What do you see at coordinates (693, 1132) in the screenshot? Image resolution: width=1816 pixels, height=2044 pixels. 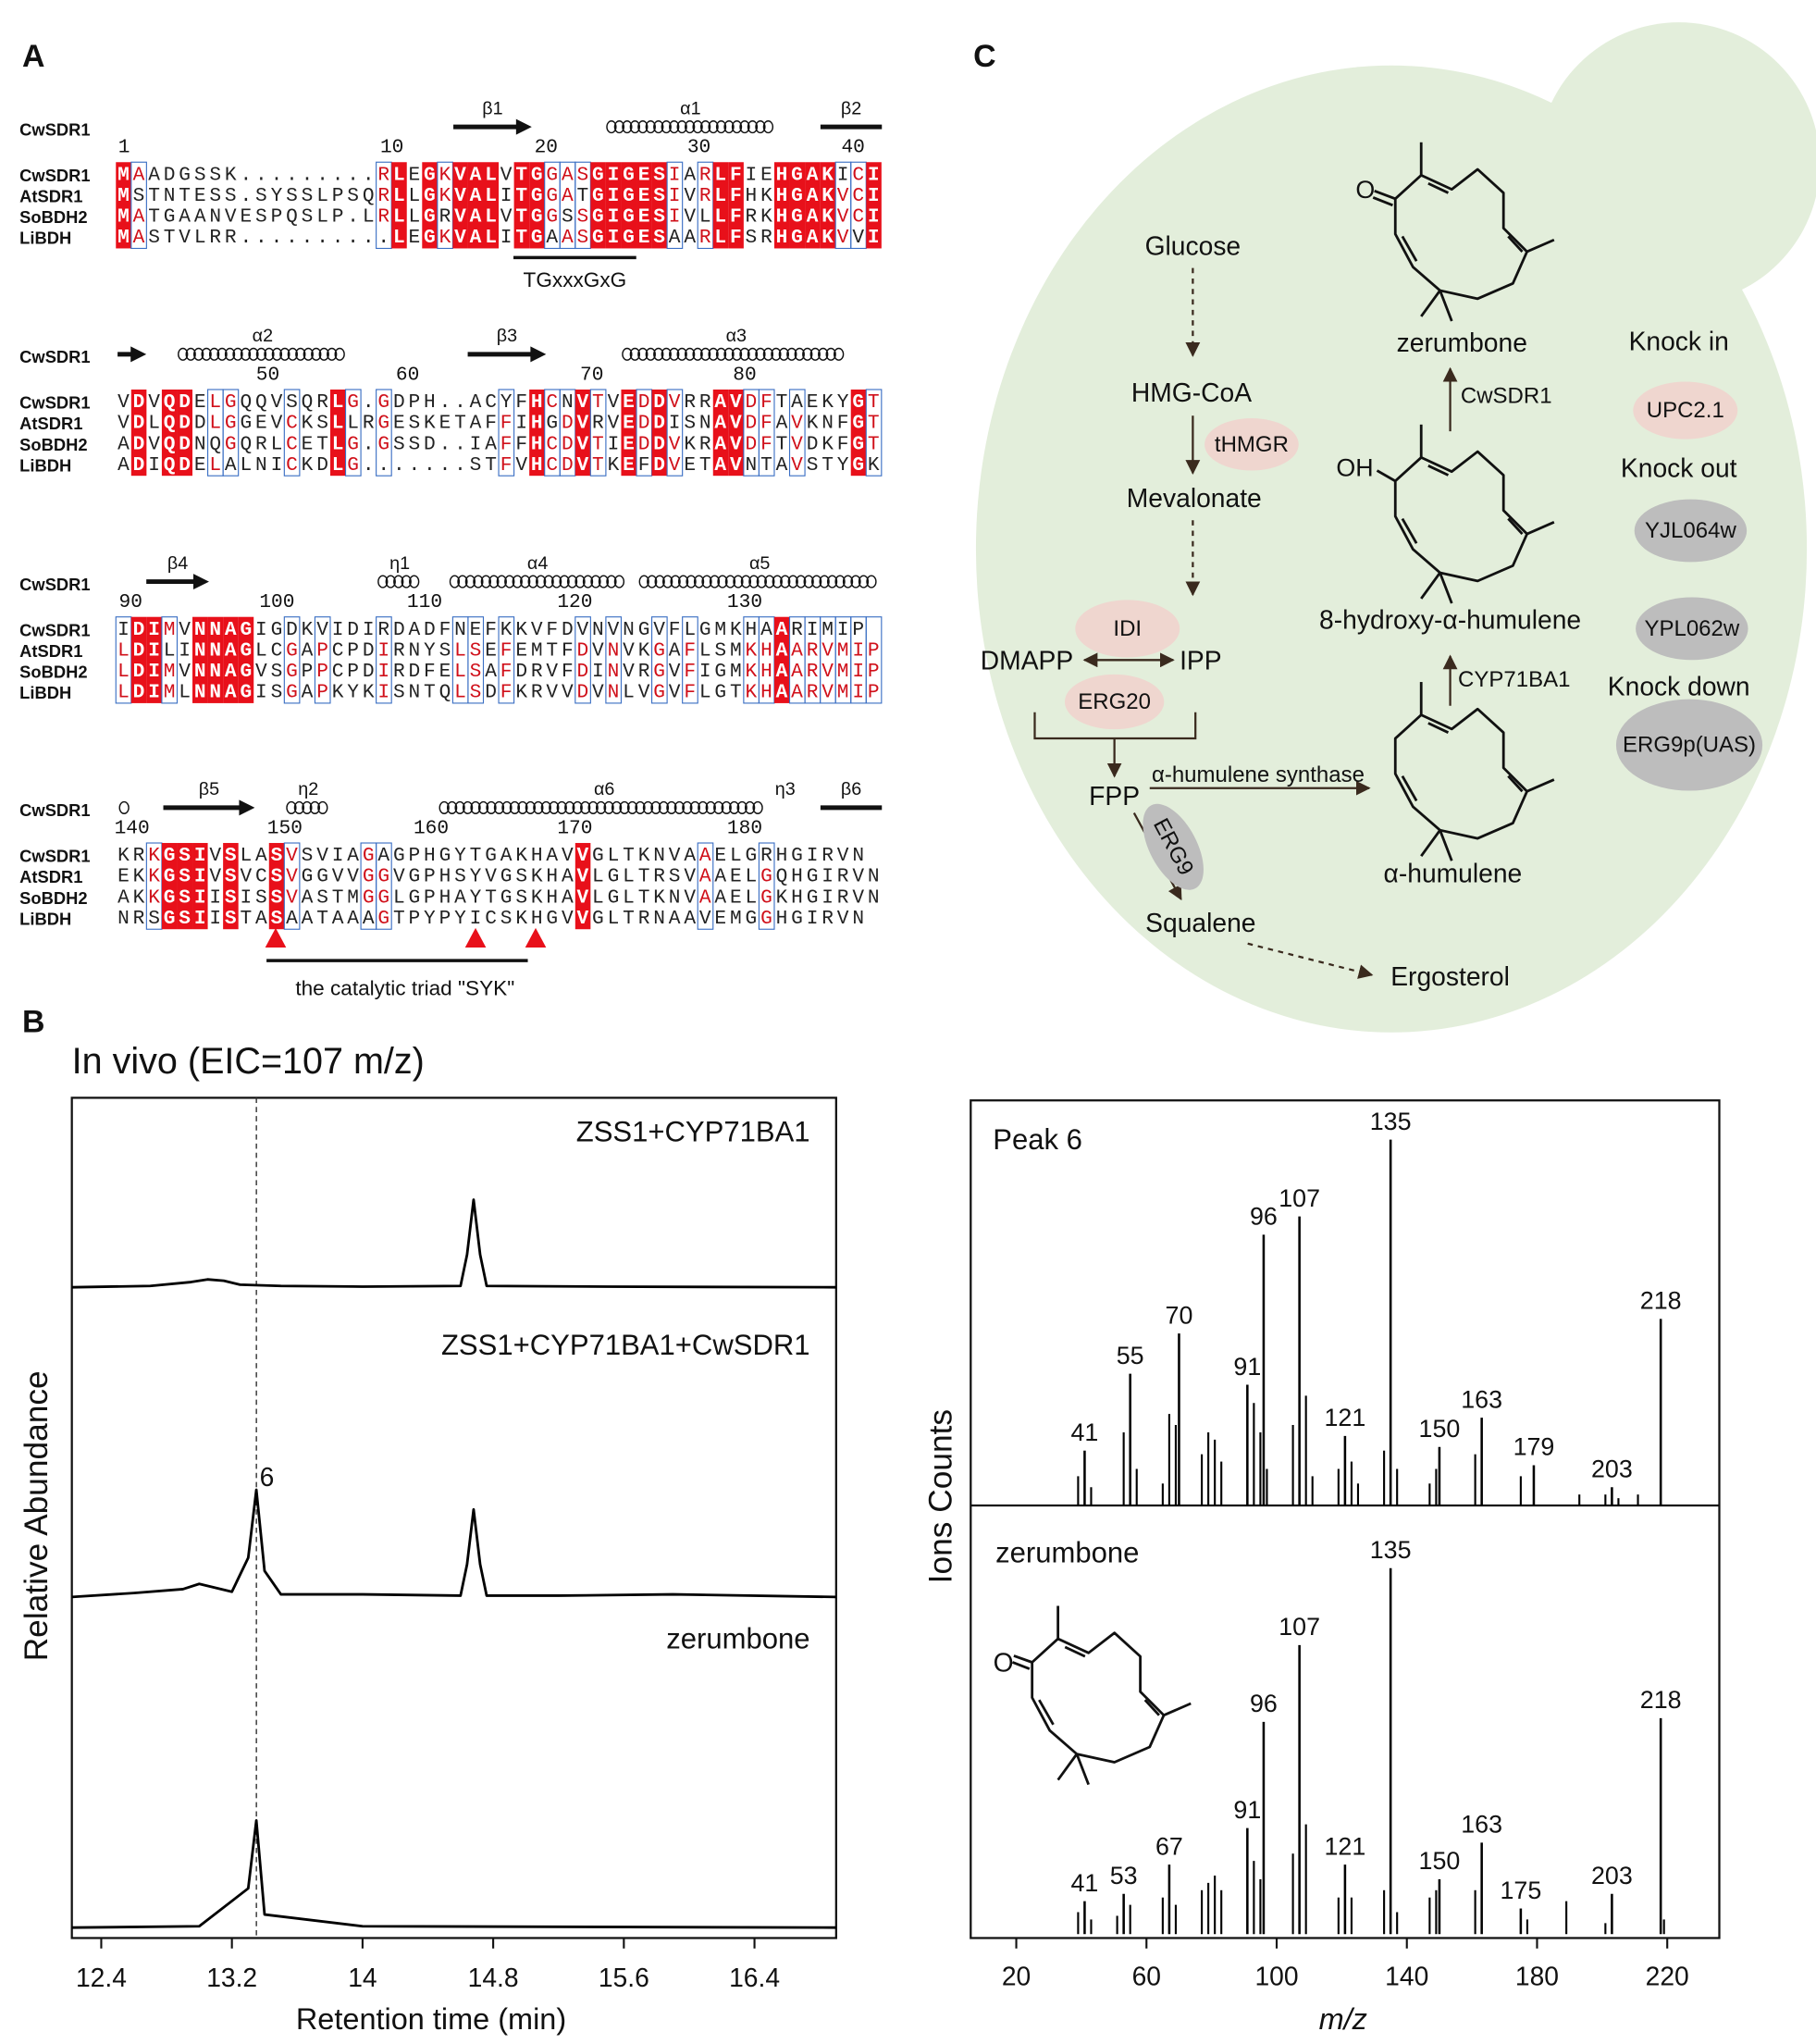 I see `trace-label: ZSS1+CYP71BA1` at bounding box center [693, 1132].